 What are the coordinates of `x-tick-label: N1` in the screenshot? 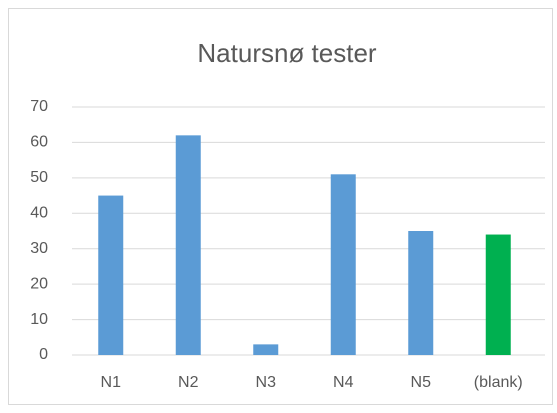 It's located at (111, 382).